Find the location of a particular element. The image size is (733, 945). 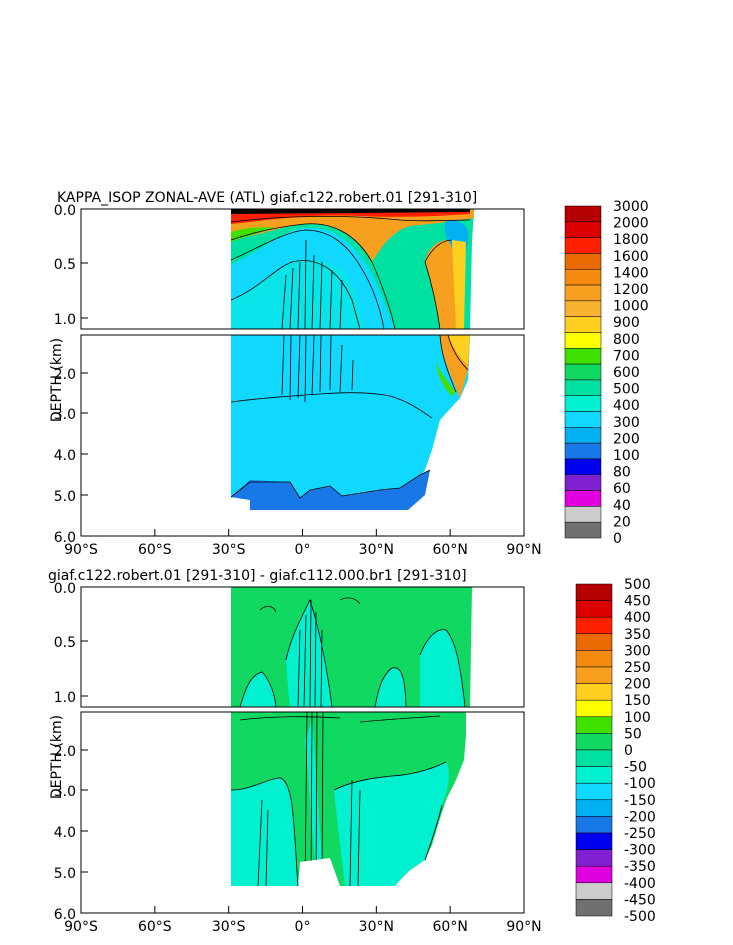

diff-ytick-6.0: 6.0 is located at coordinates (71, 915).